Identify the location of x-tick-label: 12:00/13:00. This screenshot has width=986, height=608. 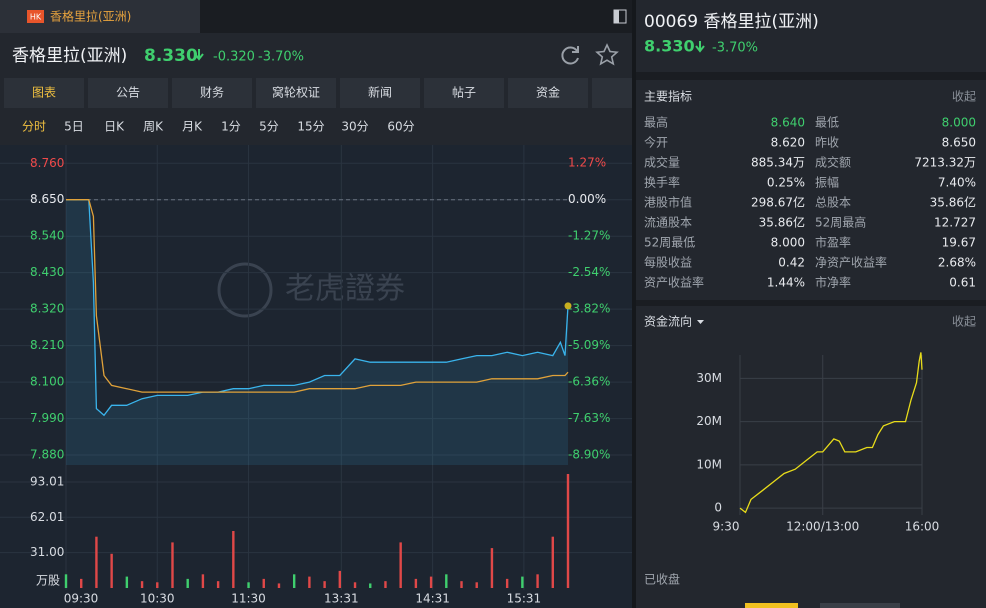
(822, 527).